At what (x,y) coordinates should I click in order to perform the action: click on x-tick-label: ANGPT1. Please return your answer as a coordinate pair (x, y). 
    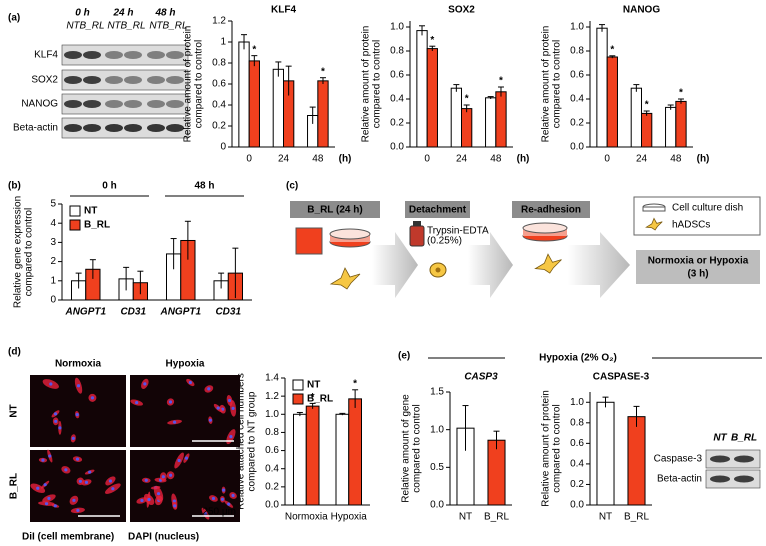
    Looking at the image, I should click on (180, 312).